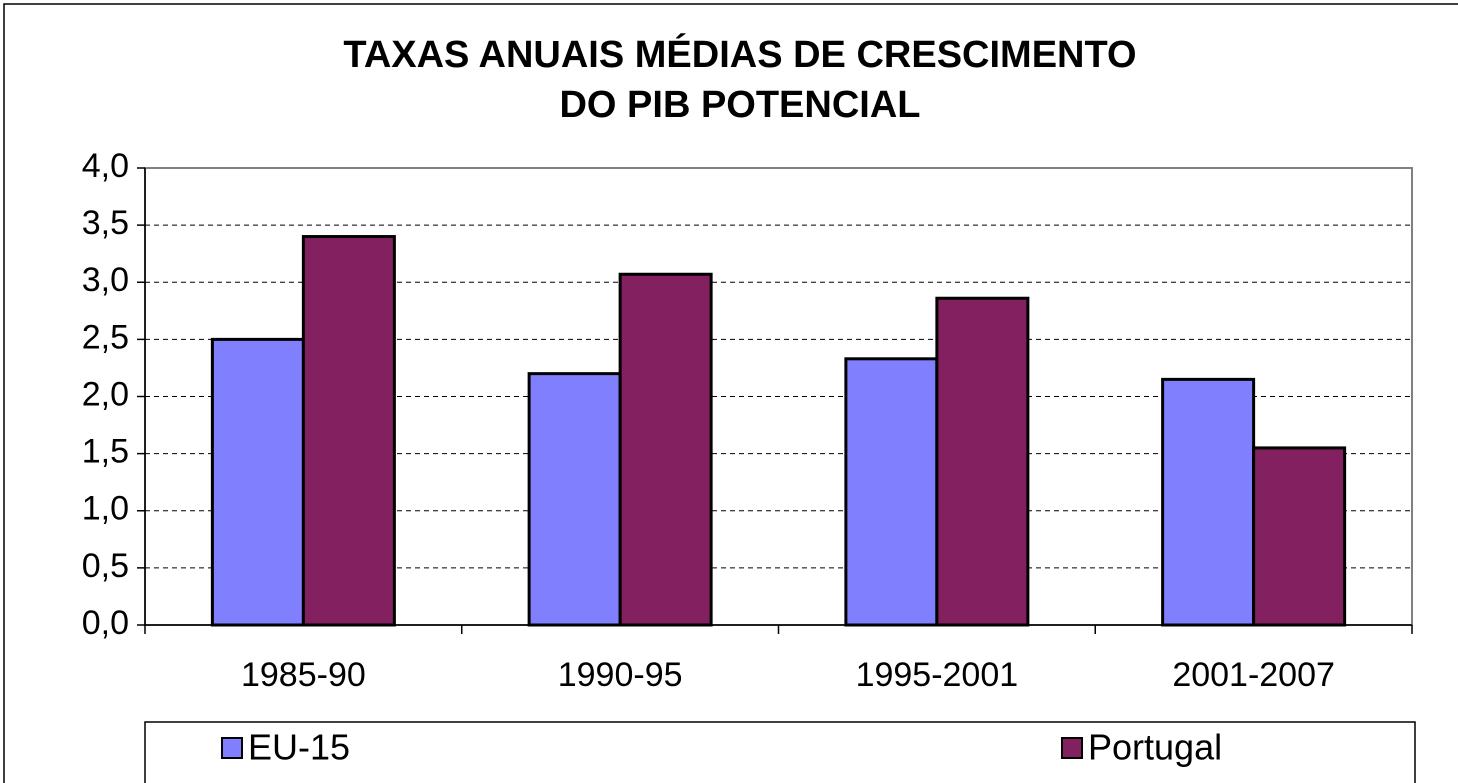 Image resolution: width=1458 pixels, height=783 pixels. I want to click on y-tick-label: 0,0, so click(105, 623).